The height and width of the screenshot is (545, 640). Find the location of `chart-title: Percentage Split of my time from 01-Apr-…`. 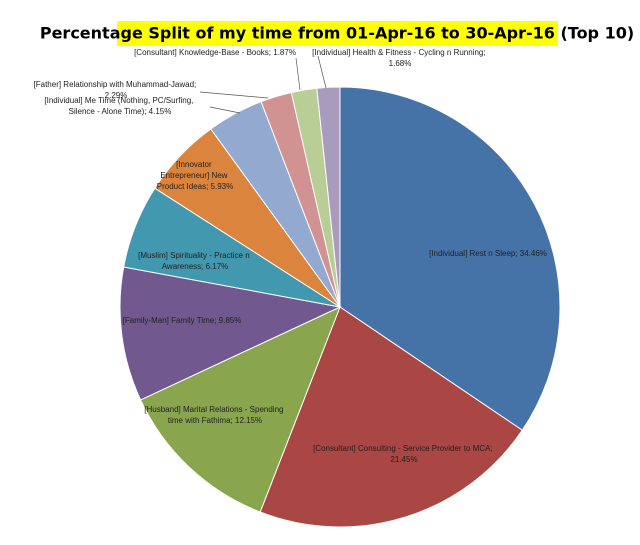

chart-title: Percentage Split of my time from 01-Apr-… is located at coordinates (337, 33).